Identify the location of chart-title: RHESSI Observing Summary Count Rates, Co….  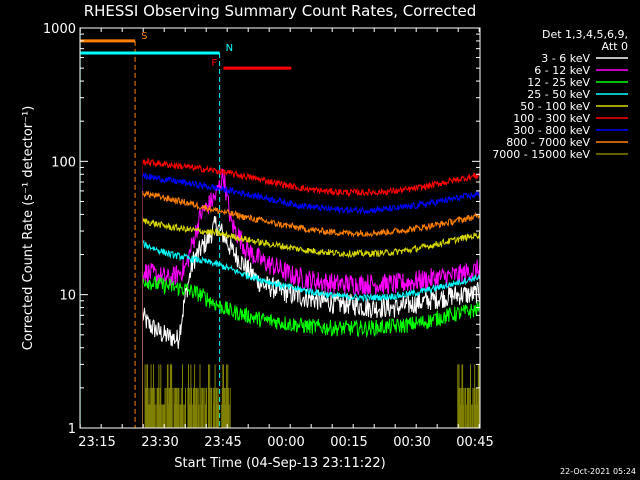
(280, 11).